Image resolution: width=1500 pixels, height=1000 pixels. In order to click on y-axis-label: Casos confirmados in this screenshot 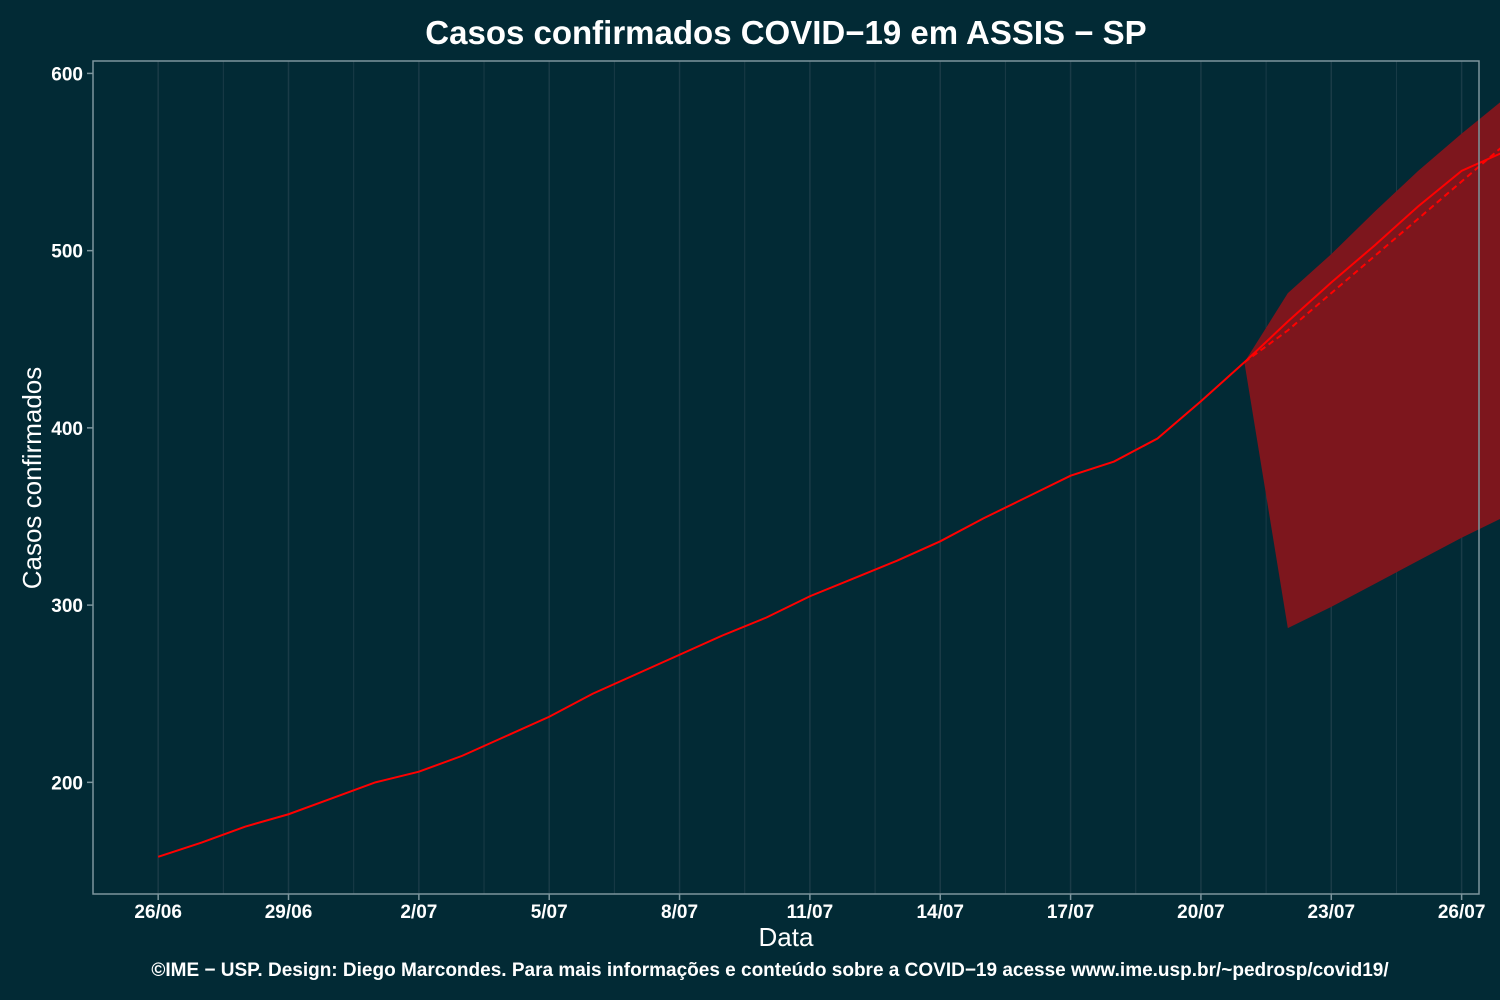, I will do `click(32, 478)`.